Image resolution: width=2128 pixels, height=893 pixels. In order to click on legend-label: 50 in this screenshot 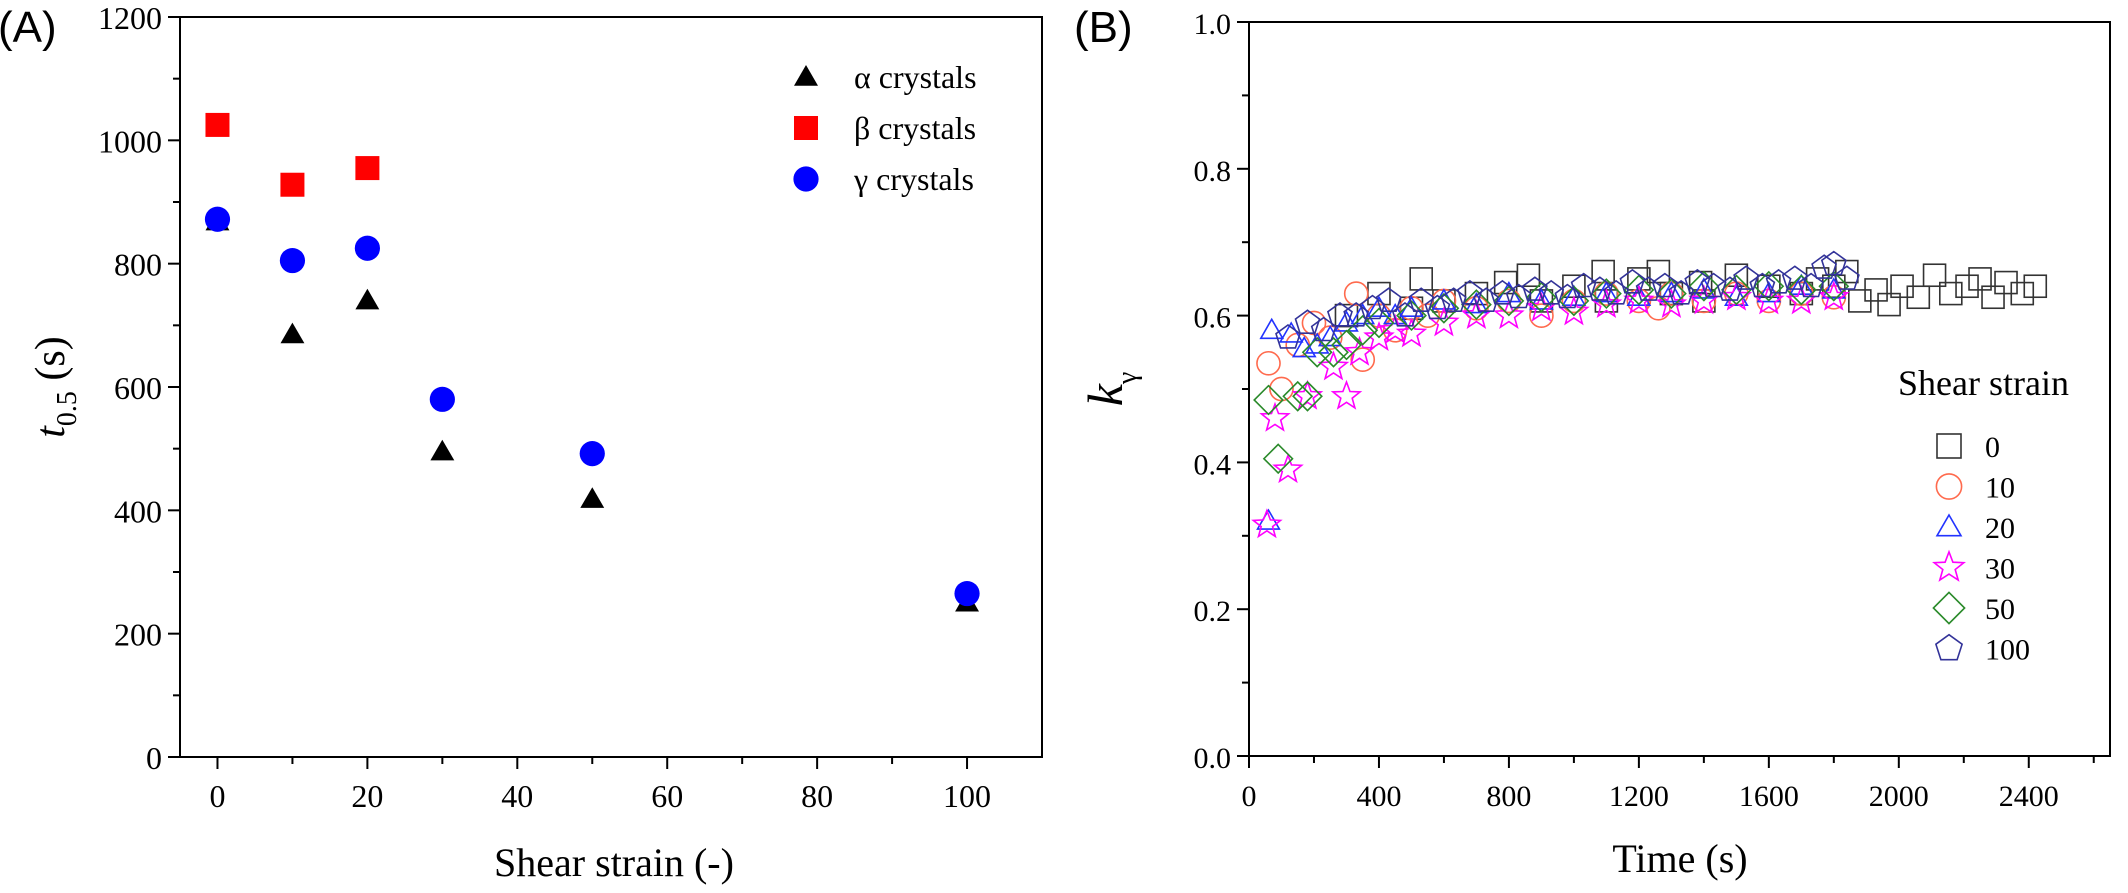, I will do `click(2000, 609)`.